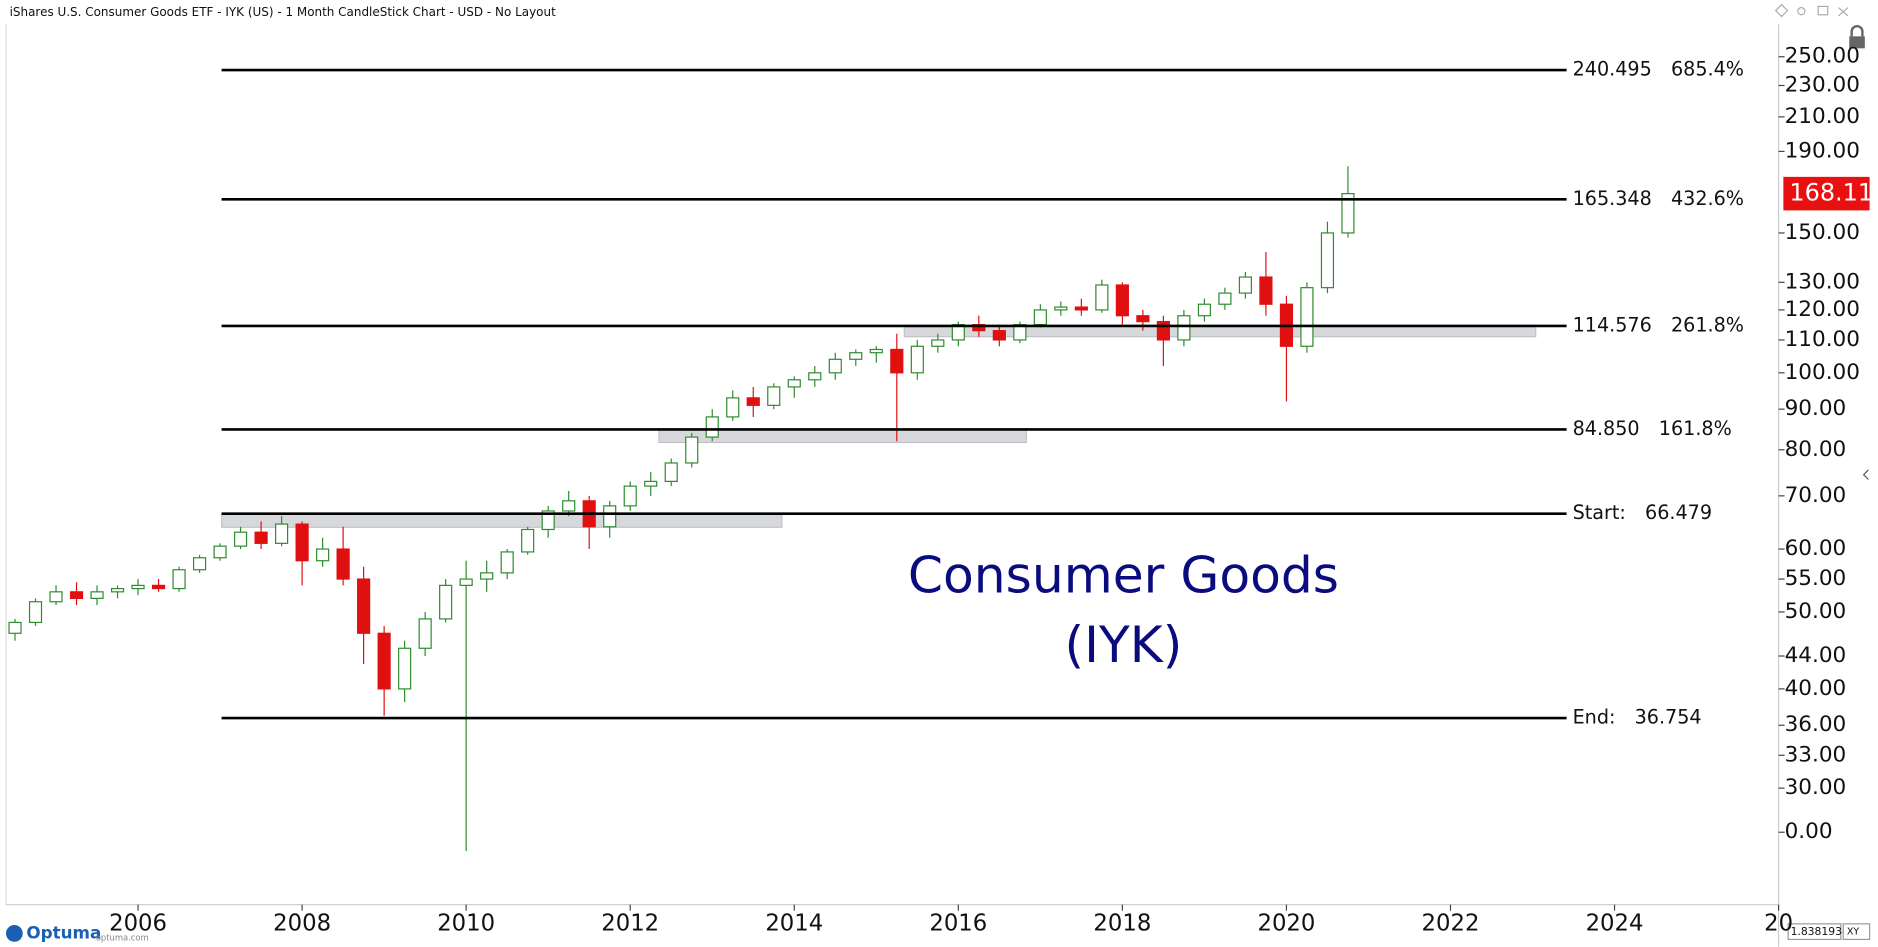 The image size is (1878, 947). I want to click on x-tick-label: 2018, so click(1122, 923).